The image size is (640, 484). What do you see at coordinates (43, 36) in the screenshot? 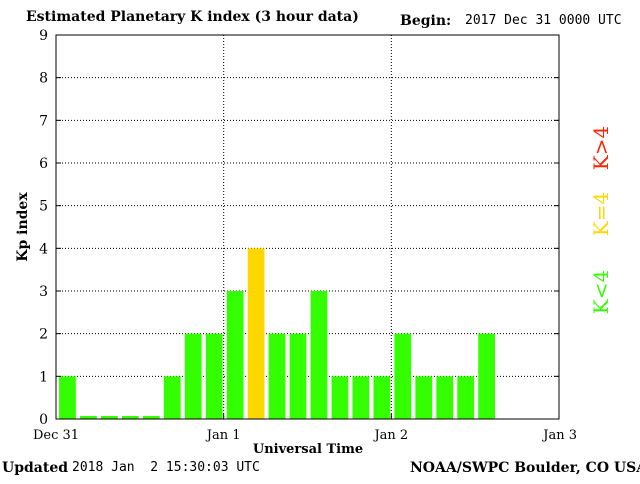
I see `y-tick-label: 9` at bounding box center [43, 36].